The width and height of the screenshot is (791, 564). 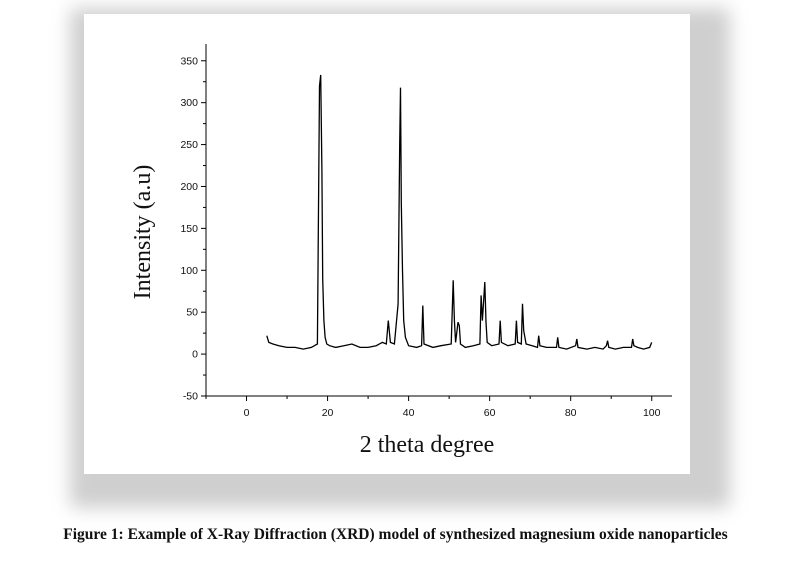 What do you see at coordinates (328, 413) in the screenshot?
I see `x-tick-label: 20` at bounding box center [328, 413].